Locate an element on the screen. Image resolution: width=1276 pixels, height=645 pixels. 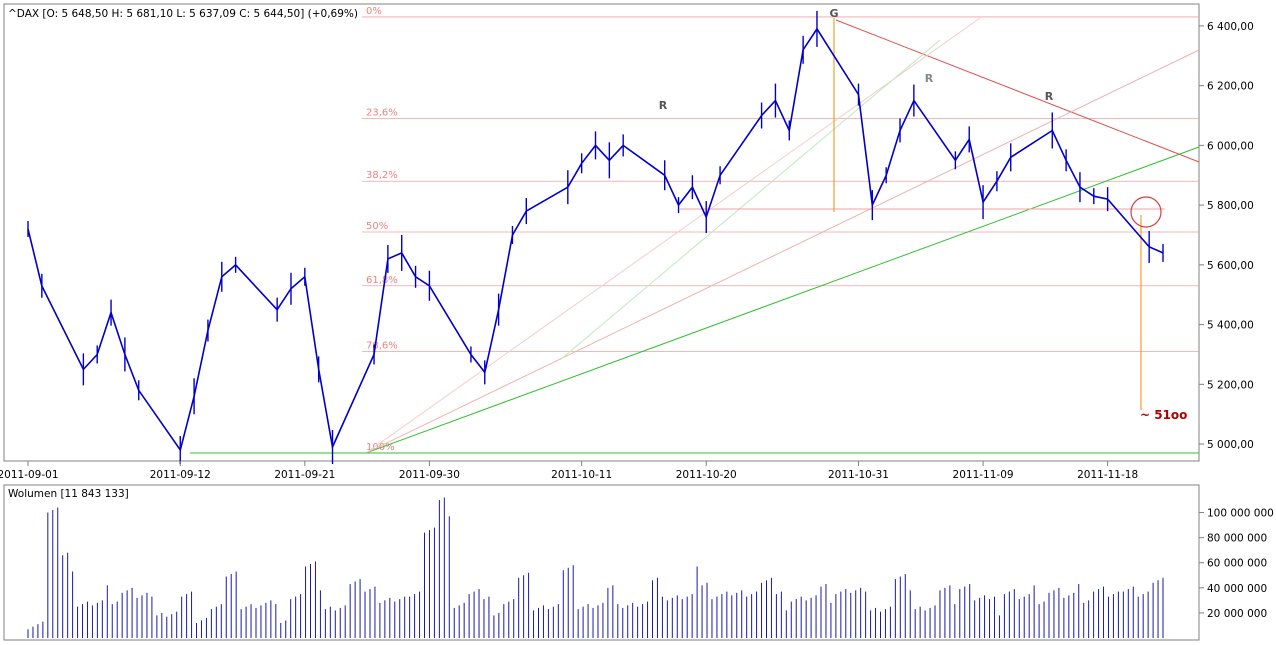
fib-level-label: 38,2% is located at coordinates (382, 175).